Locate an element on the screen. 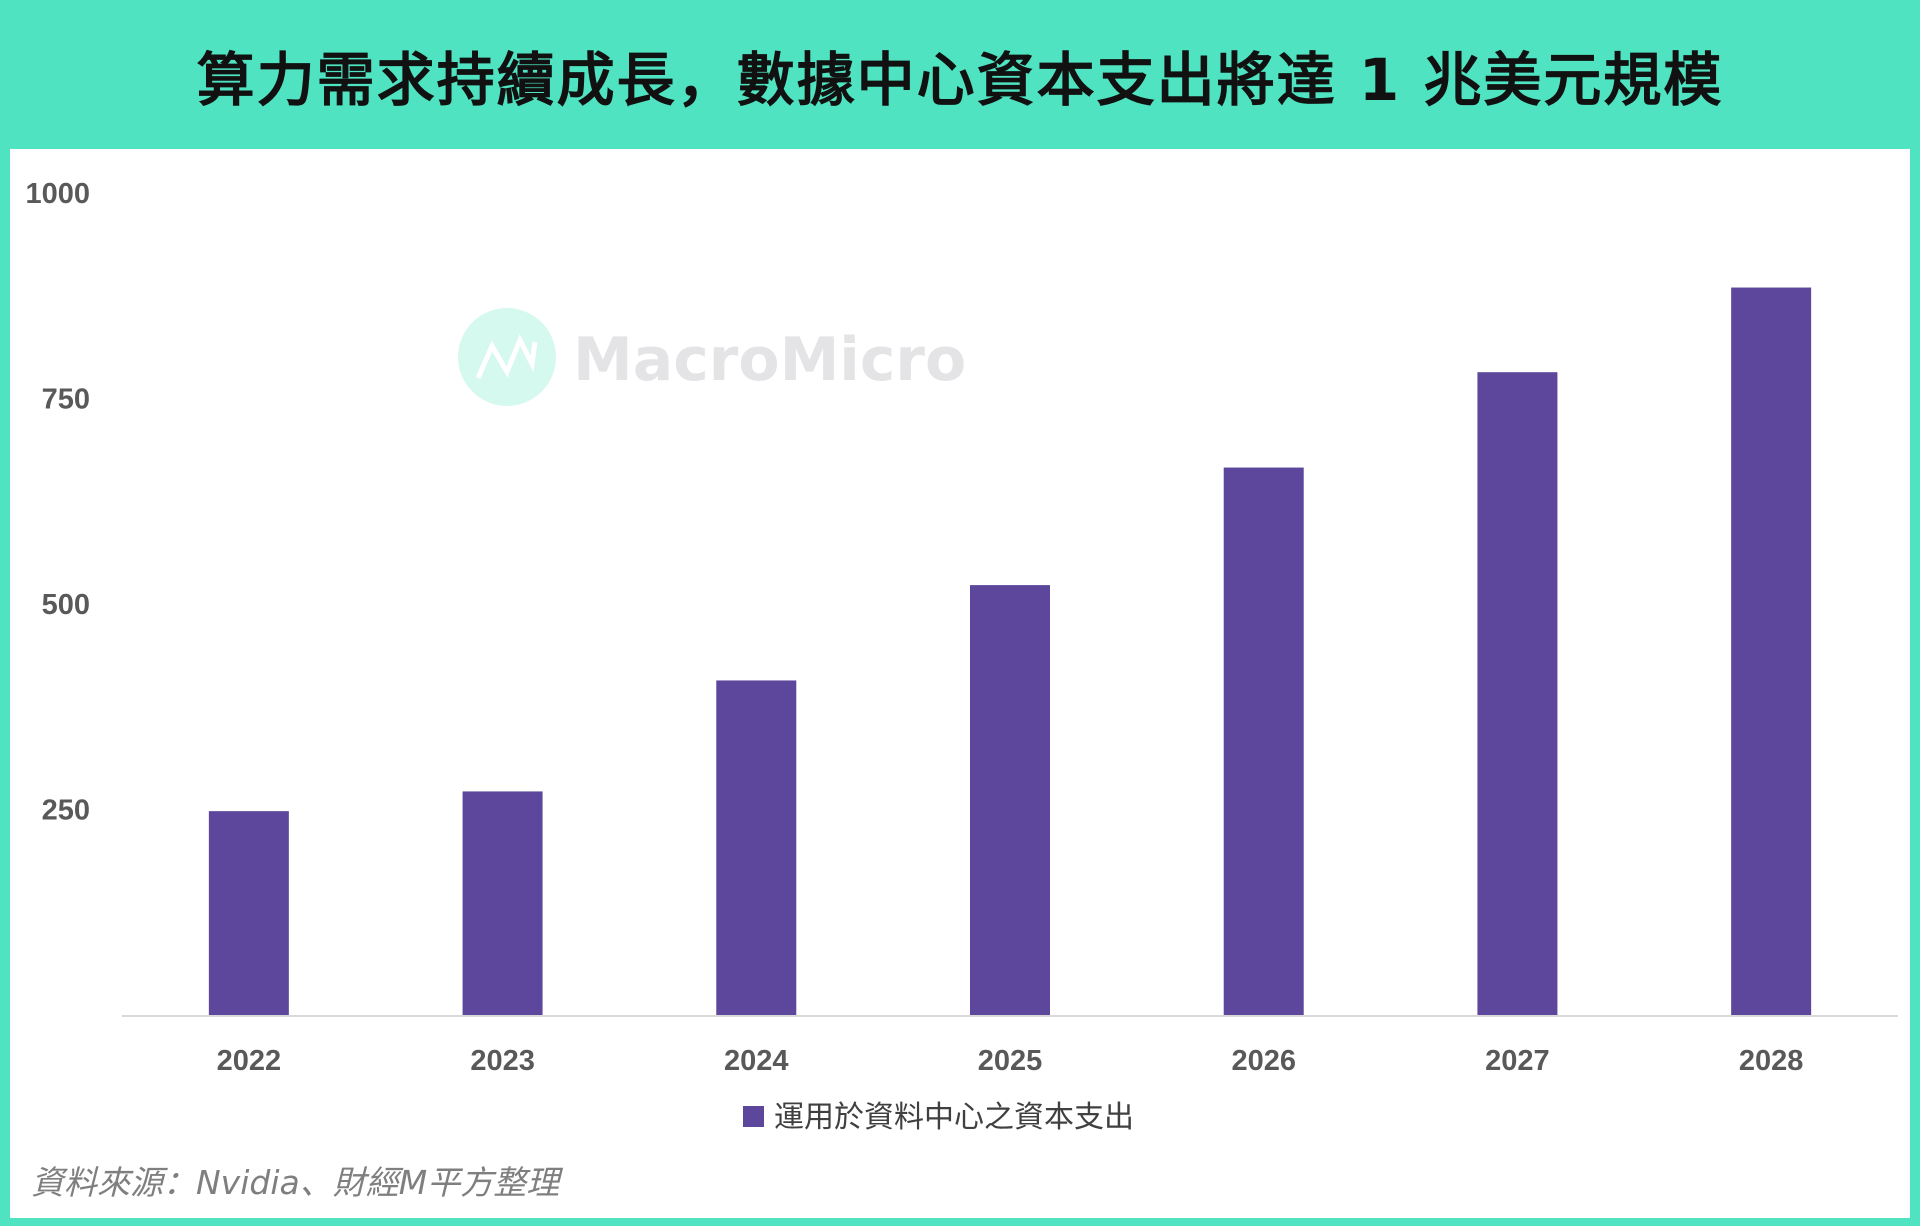 Image resolution: width=1920 pixels, height=1226 pixels. watermark: MacroMicro is located at coordinates (712, 357).